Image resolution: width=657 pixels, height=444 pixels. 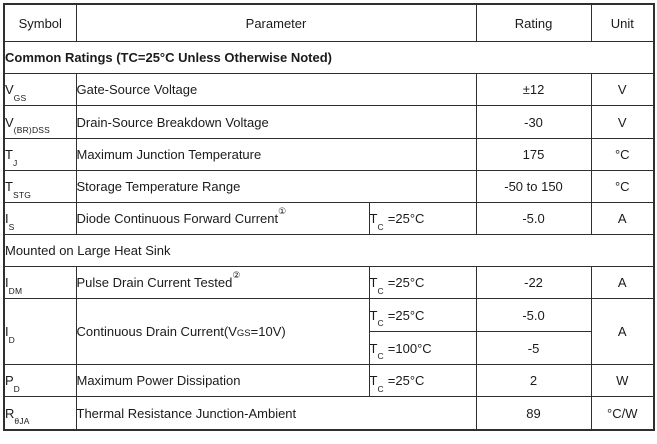 What do you see at coordinates (156, 331) in the screenshot?
I see `parameter-text: Continuous Drain Current(V` at bounding box center [156, 331].